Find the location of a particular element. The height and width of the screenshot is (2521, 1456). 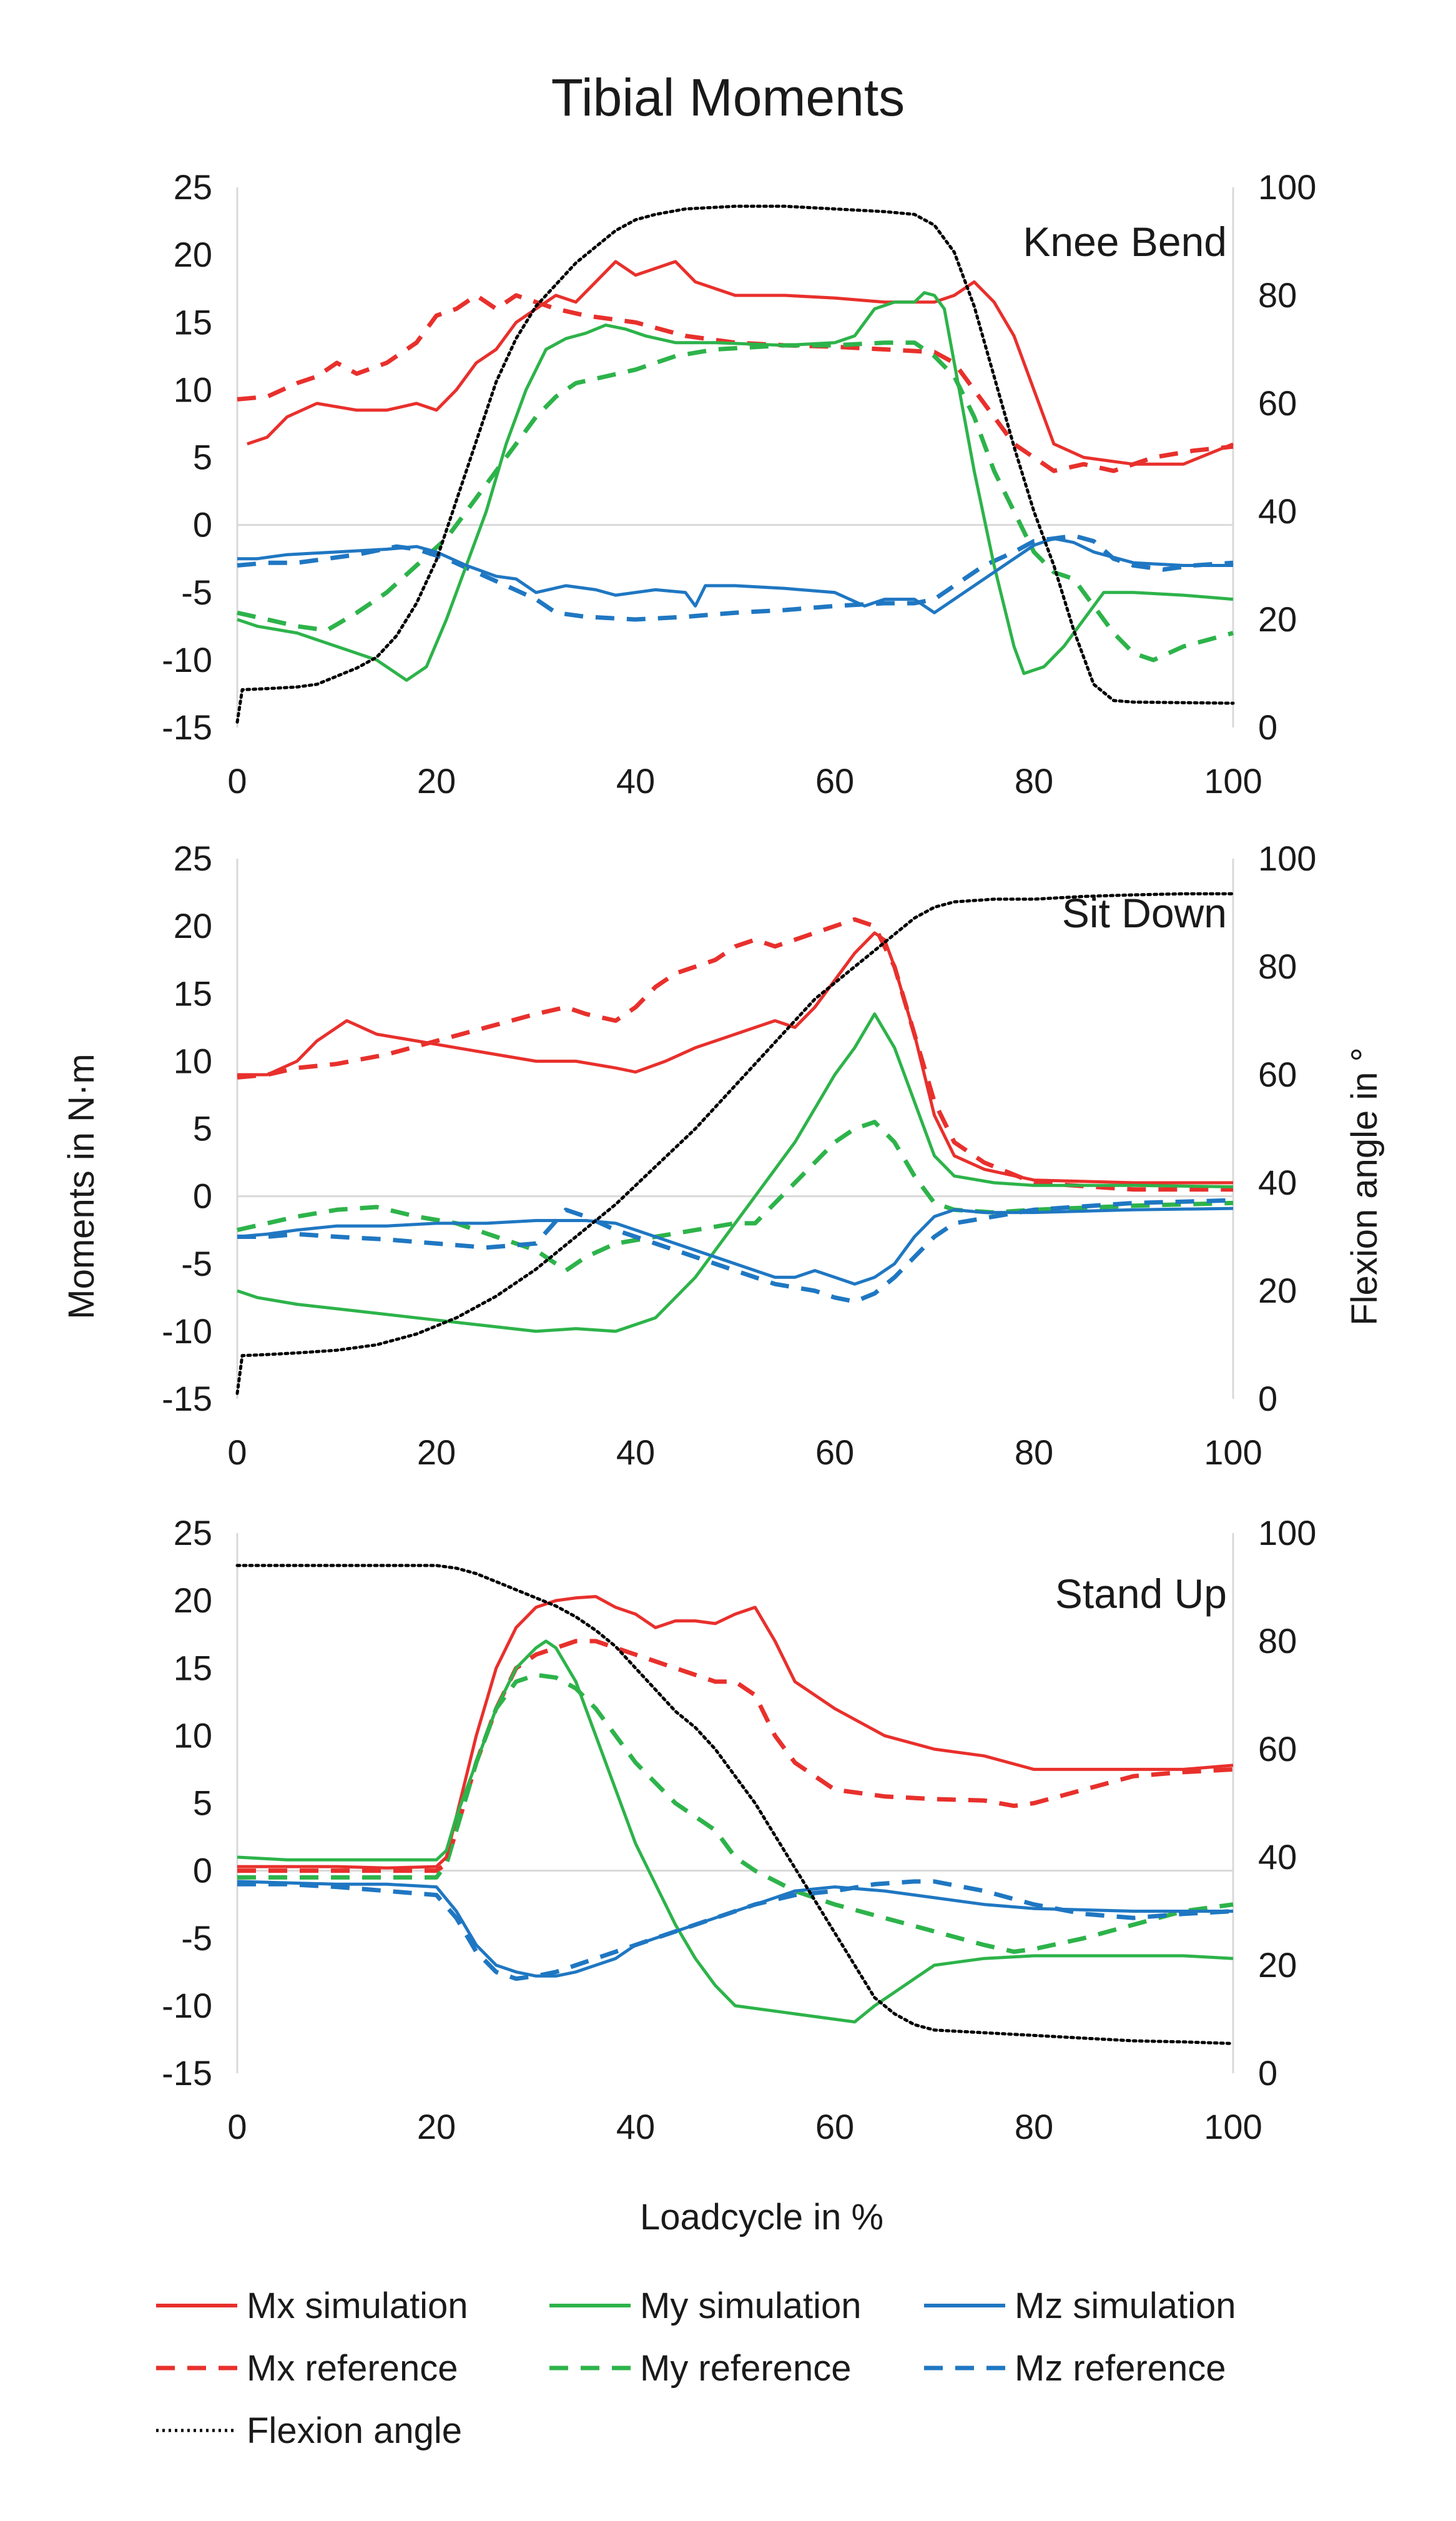

stand-up-y2tick-label: 100 is located at coordinates (1287, 1532).